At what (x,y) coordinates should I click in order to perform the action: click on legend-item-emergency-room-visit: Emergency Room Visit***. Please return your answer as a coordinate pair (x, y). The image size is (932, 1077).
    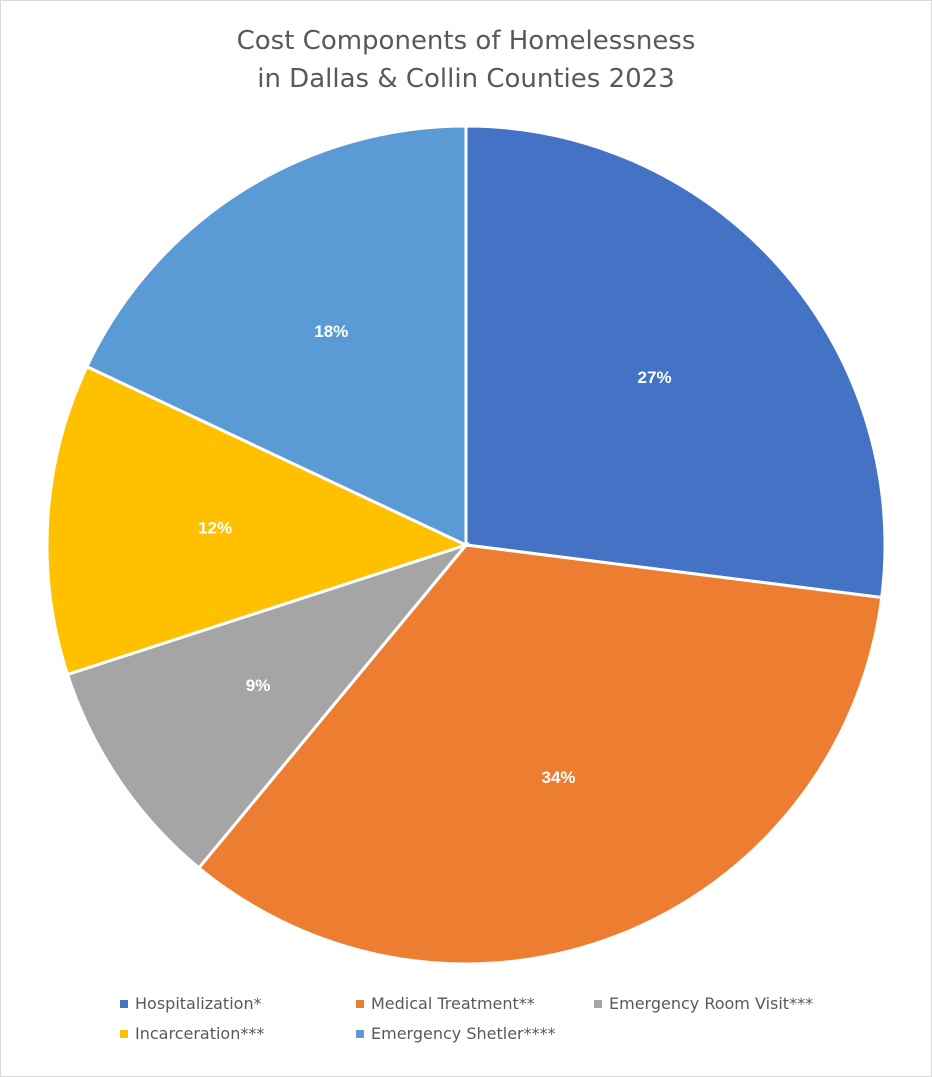
    Looking at the image, I should click on (703, 1003).